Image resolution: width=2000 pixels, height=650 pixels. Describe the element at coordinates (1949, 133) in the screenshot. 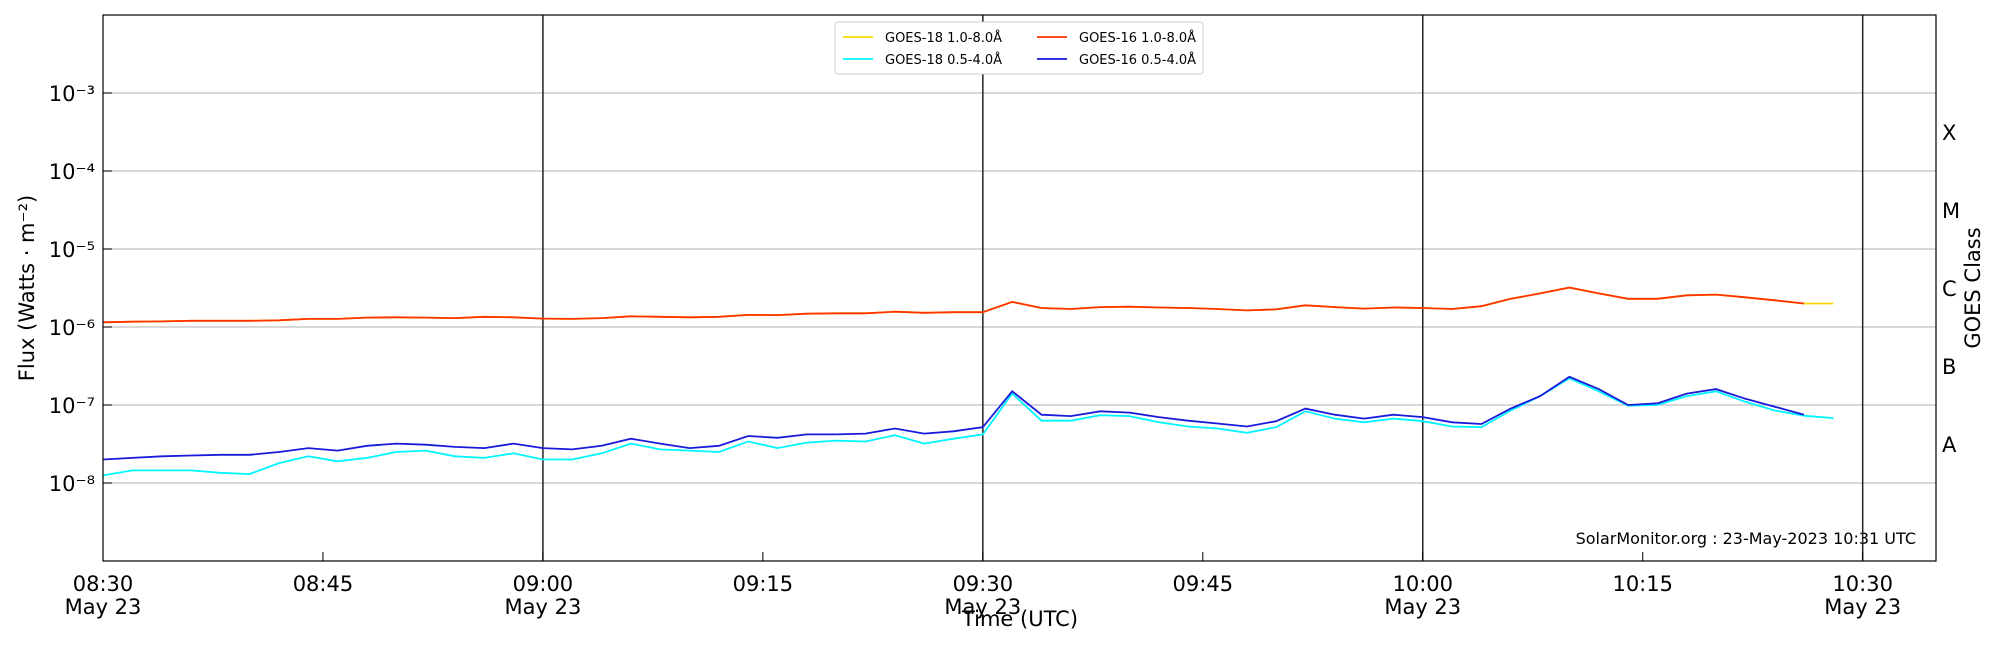

I see `y2-tick-label: X` at that location.